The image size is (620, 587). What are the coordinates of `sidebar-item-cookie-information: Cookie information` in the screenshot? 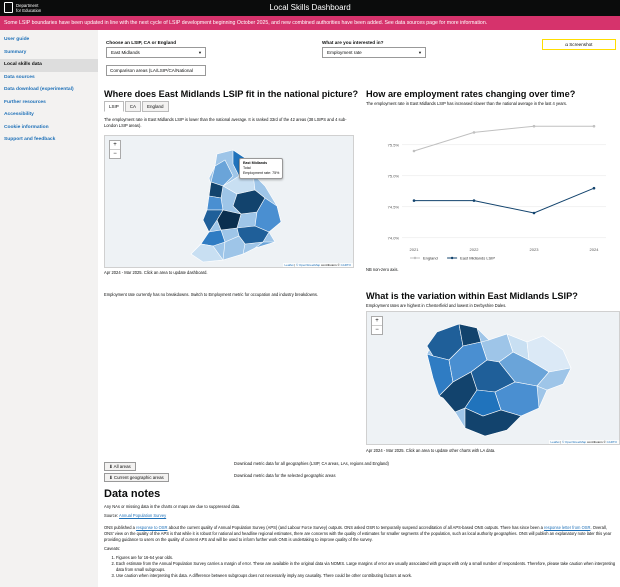 It's located at (26, 127).